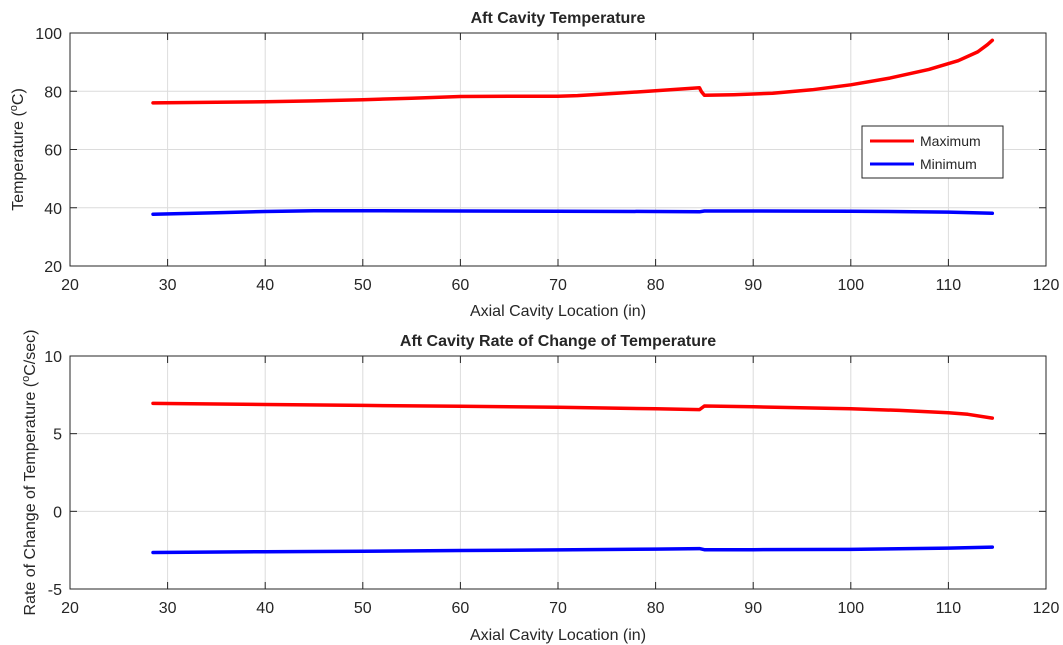 The height and width of the screenshot is (645, 1063). I want to click on chart-title: Aft Cavity Rate of Change of Temperature, so click(558, 341).